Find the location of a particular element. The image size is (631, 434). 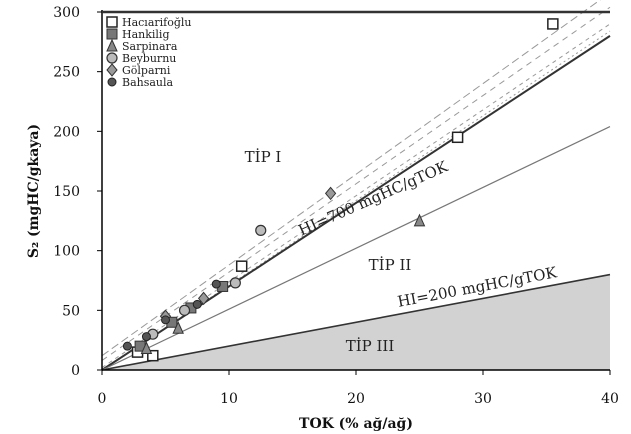

legend-label: Beyburnu is located at coordinates (149, 58).